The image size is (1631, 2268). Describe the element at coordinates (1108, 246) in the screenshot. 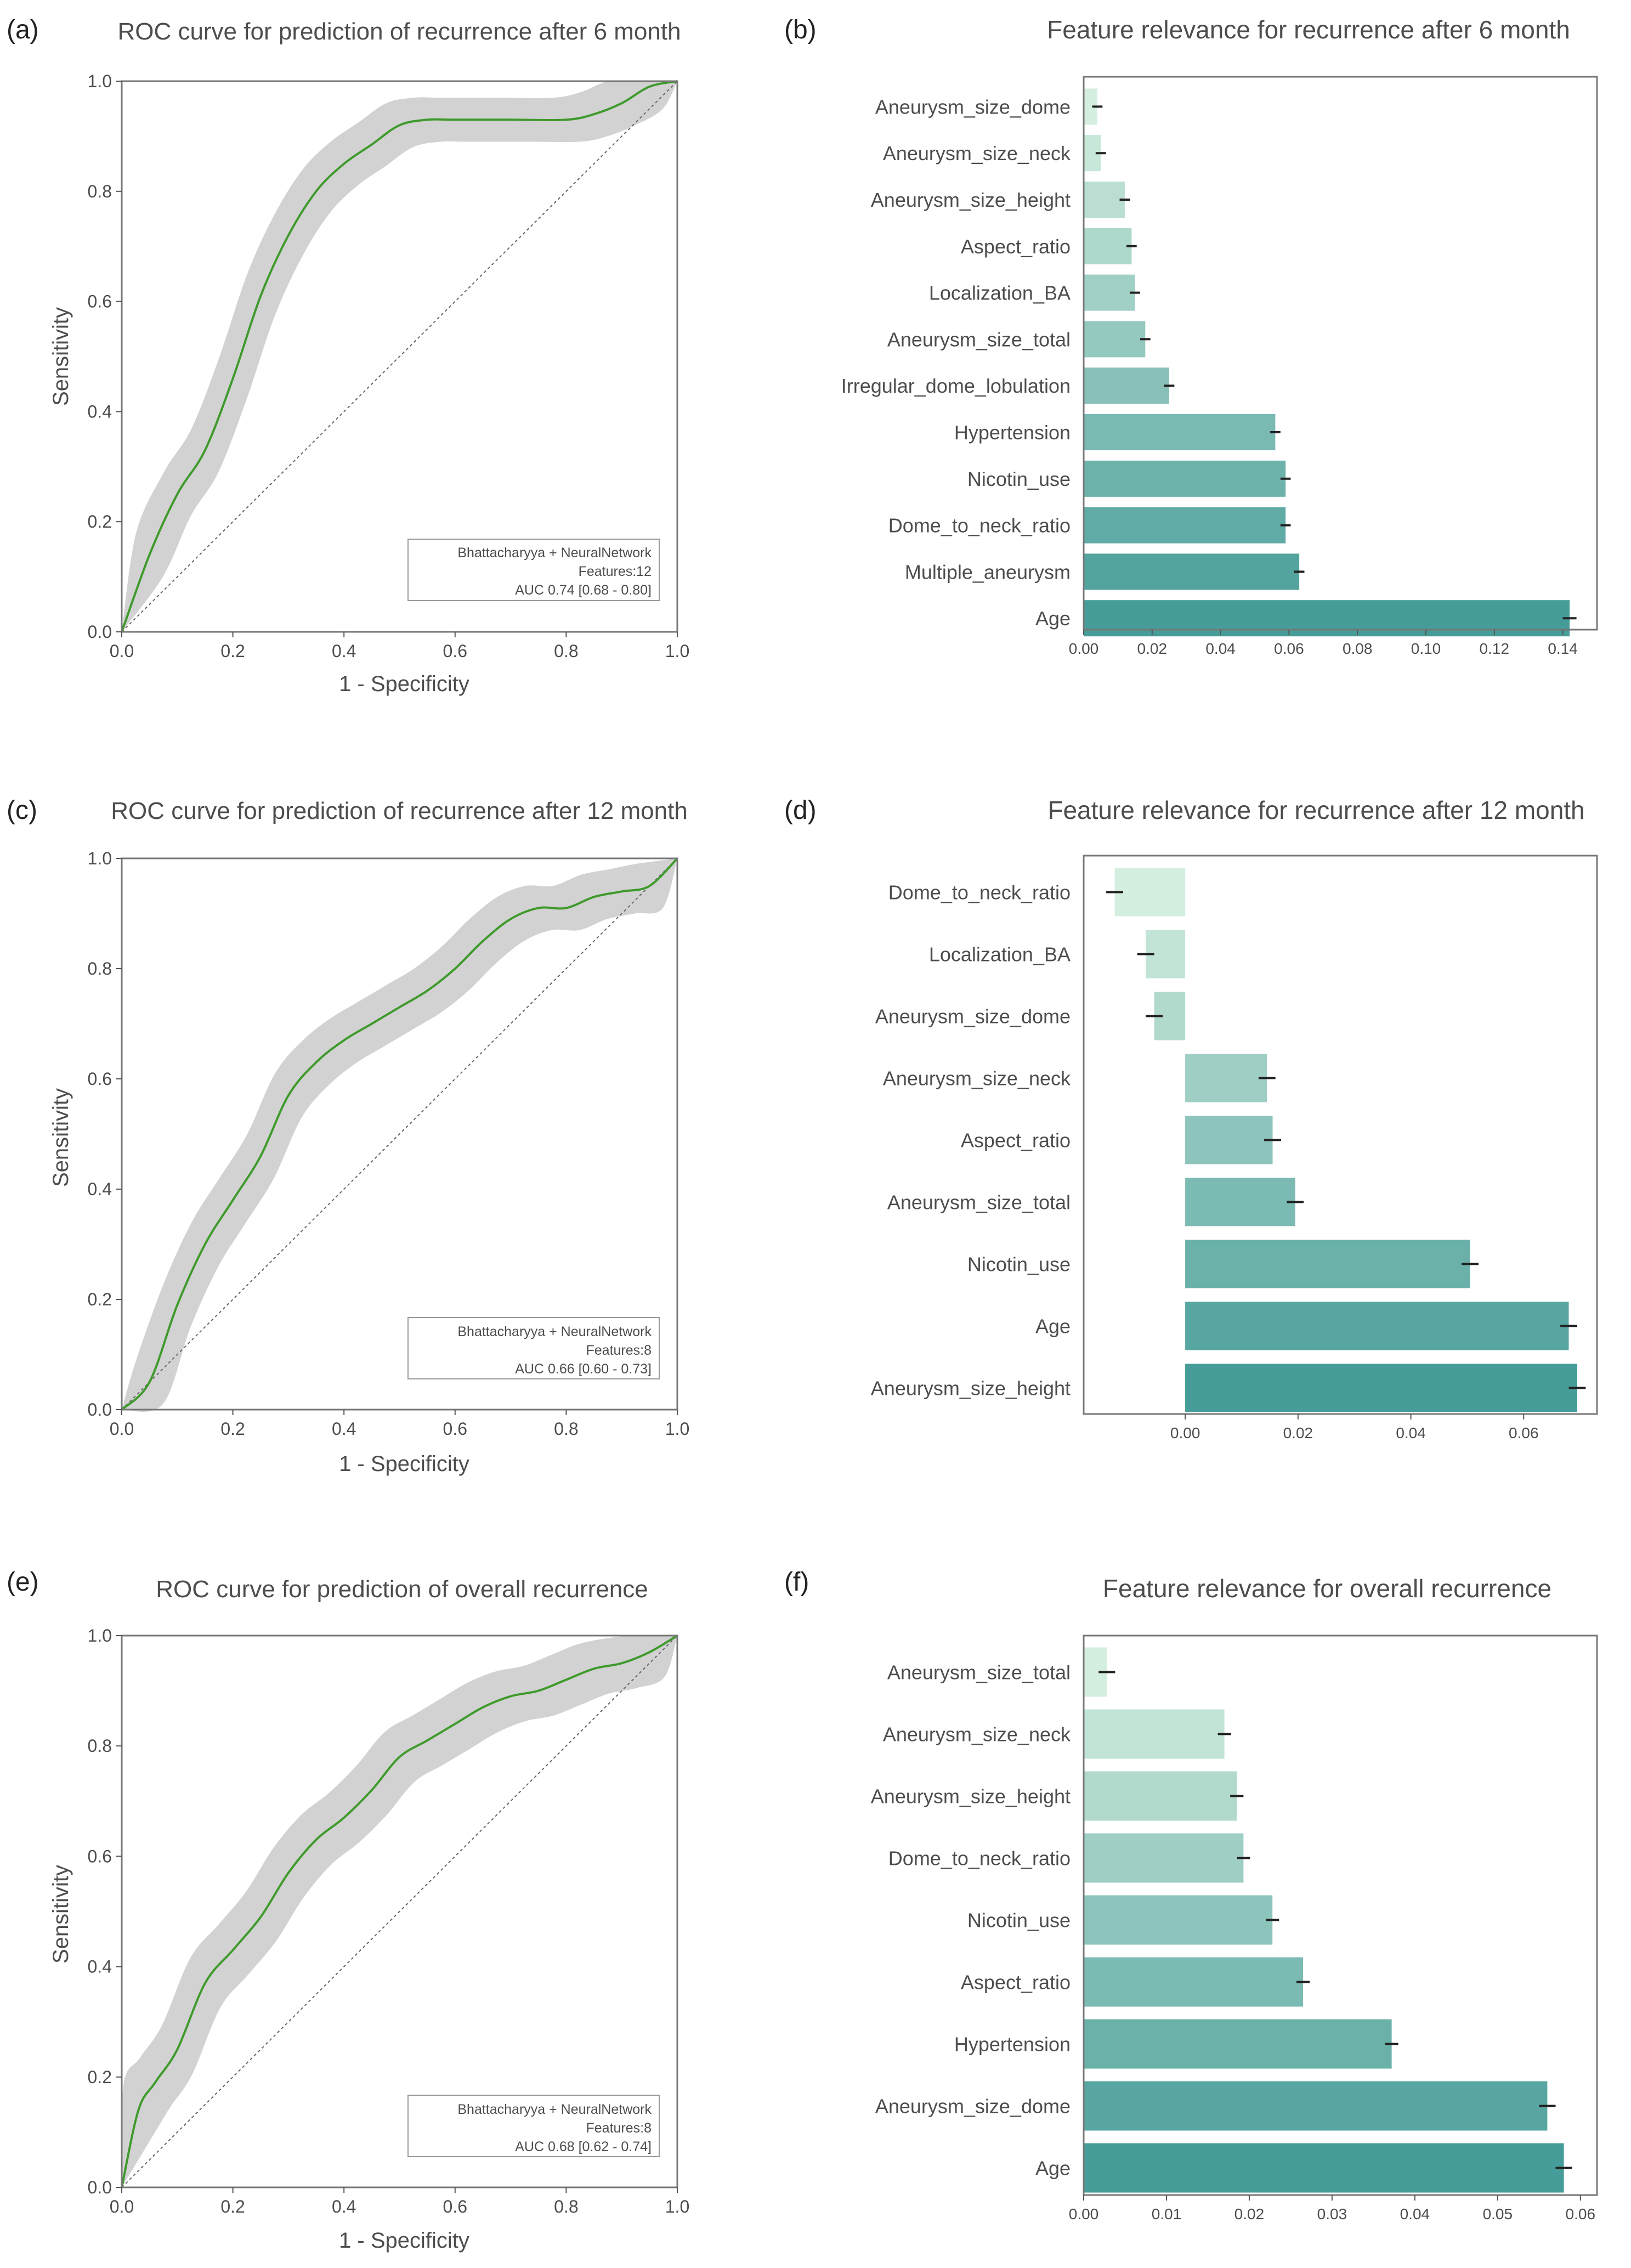

I see `bar-b-aspect-ratio` at that location.